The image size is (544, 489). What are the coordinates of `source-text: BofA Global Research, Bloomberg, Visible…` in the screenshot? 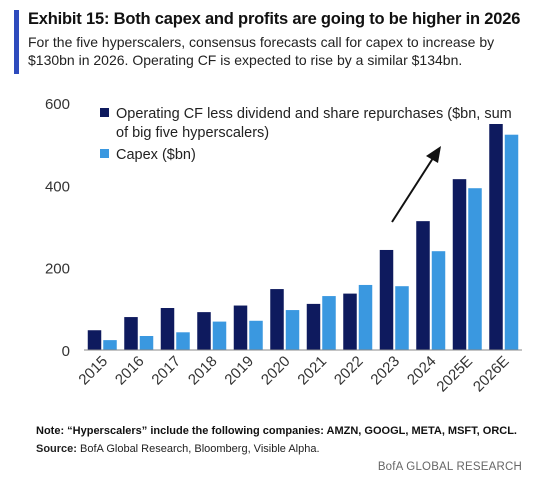 It's located at (200, 449).